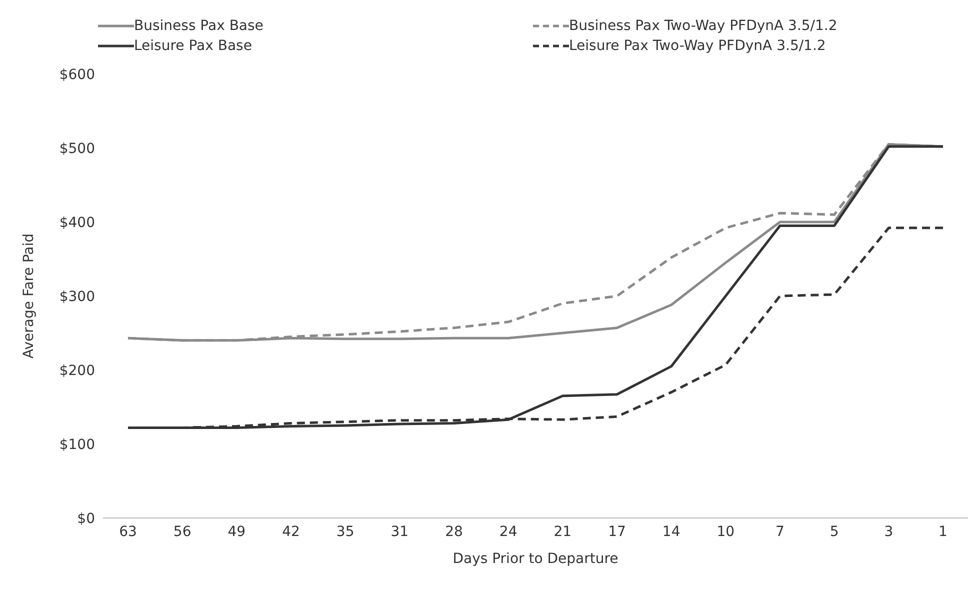 This screenshot has height=590, width=980. Describe the element at coordinates (77, 370) in the screenshot. I see `y-tick-label: $200` at that location.